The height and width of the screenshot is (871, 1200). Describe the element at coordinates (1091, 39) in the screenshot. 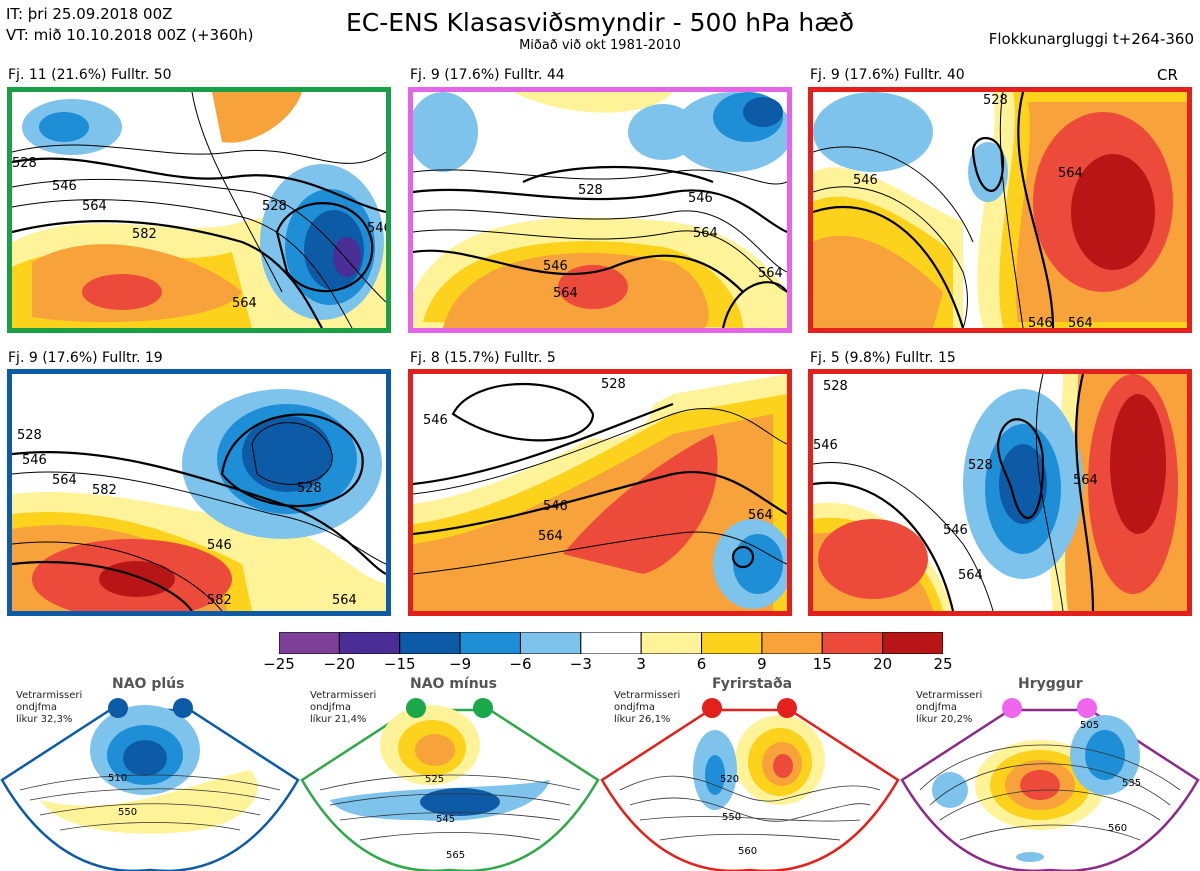

I see `classification-window: Flokkunargluggi t+264-360` at that location.